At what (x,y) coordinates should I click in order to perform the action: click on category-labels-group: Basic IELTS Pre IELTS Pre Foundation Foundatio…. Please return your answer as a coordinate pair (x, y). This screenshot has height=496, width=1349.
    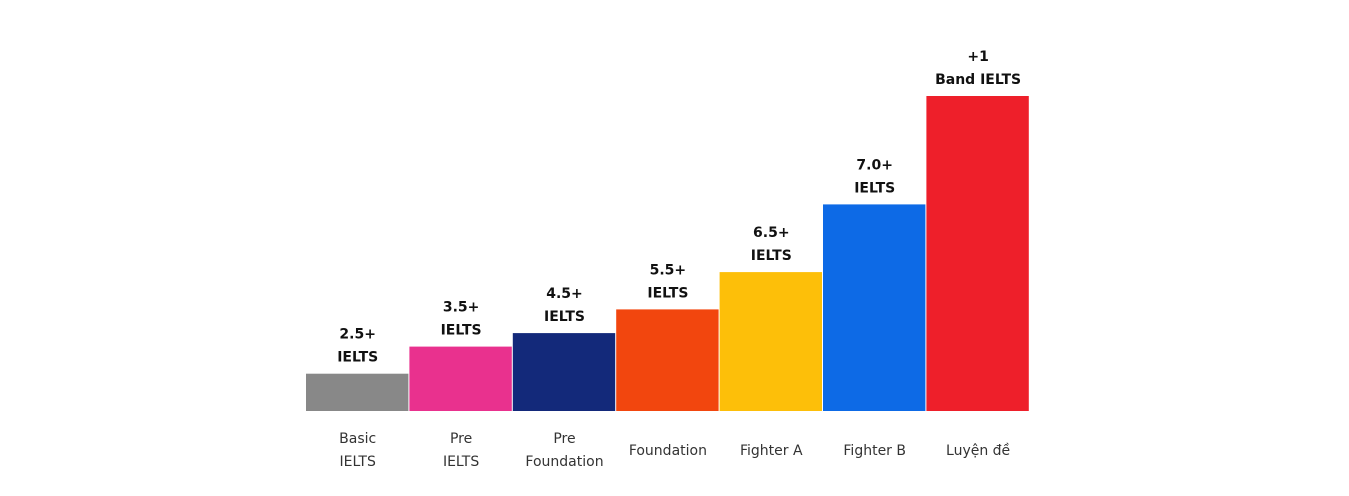
    Looking at the image, I should click on (674, 450).